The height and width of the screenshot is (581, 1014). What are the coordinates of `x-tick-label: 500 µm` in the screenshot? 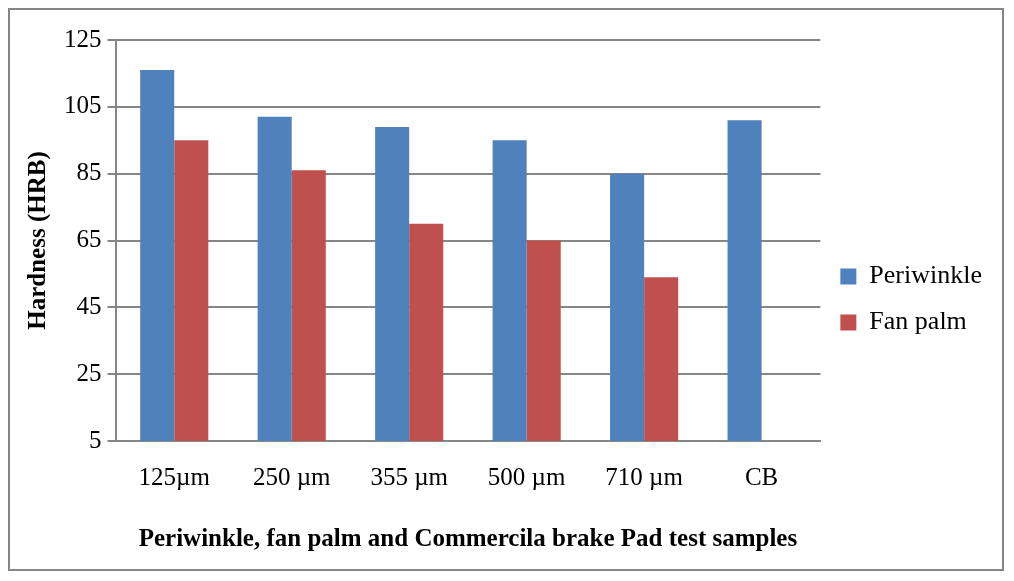 It's located at (527, 476).